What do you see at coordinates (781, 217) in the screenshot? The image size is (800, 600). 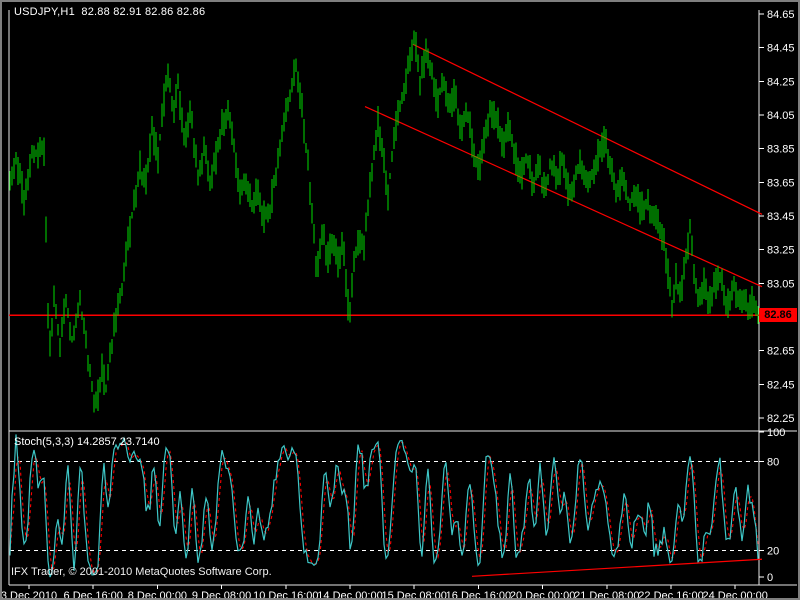 I see `price-axis-label: 83.45` at bounding box center [781, 217].